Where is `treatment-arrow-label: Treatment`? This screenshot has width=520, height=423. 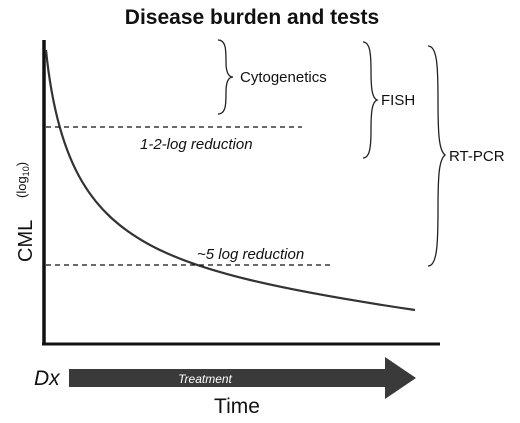
treatment-arrow-label: Treatment is located at coordinates (205, 379).